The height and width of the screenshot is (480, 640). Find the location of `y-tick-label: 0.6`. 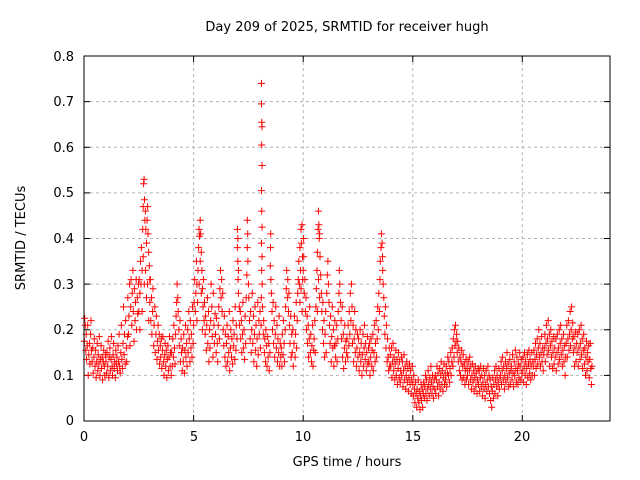

y-tick-label: 0.6 is located at coordinates (63, 148).